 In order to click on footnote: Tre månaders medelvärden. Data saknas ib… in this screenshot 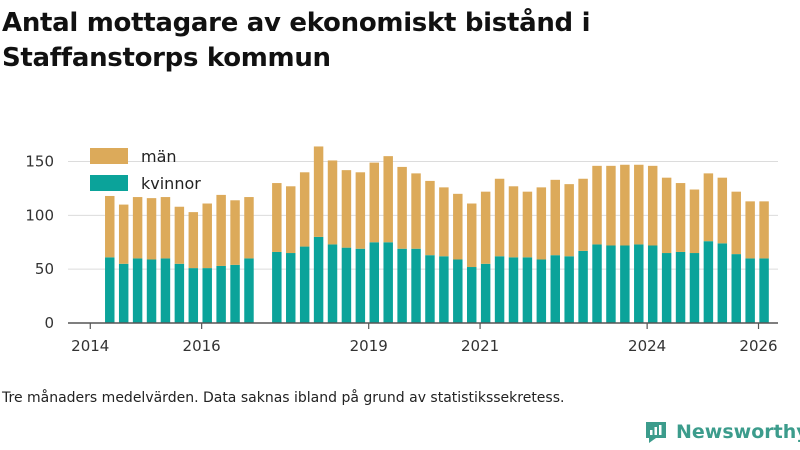, I will do `click(283, 398)`.